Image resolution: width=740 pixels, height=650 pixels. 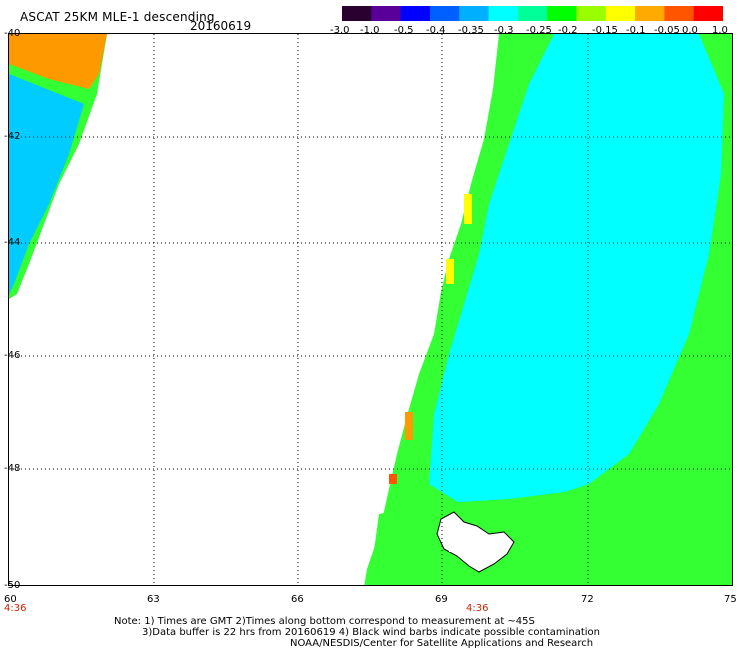 I want to click on colorbar-label: -0.05, so click(x=667, y=30).